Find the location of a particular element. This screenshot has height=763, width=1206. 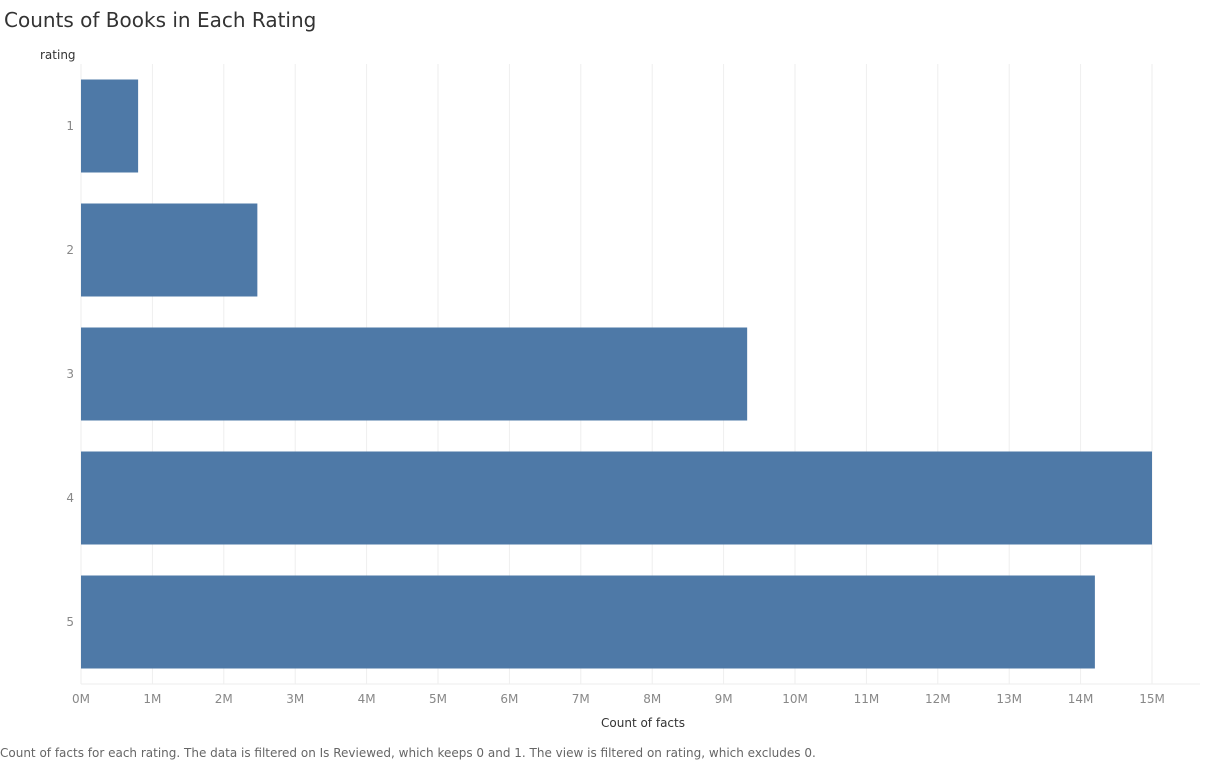

x-tick-label: 7M is located at coordinates (581, 699).